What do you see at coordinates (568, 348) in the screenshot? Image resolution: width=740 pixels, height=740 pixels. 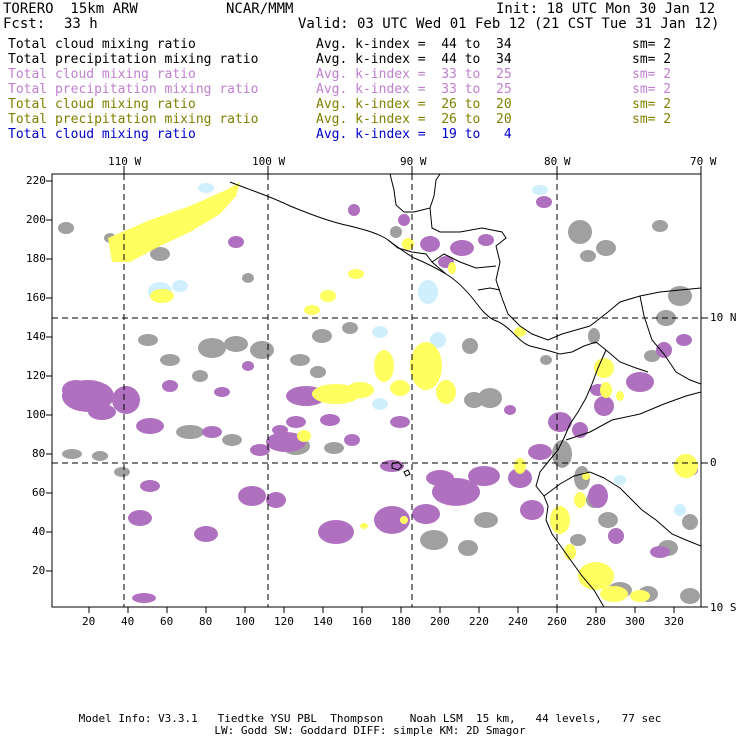 I see `panama-coastline` at bounding box center [568, 348].